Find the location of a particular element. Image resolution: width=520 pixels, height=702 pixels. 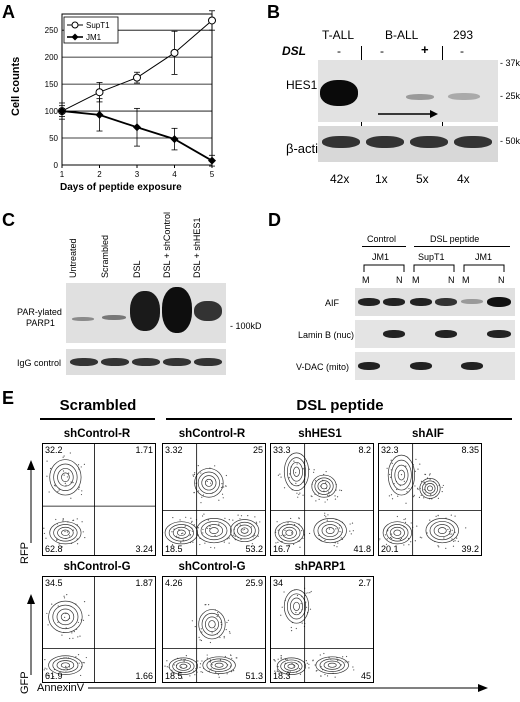

quadrant-value-q-lower-left: 20.1 is located at coordinates (390, 549).